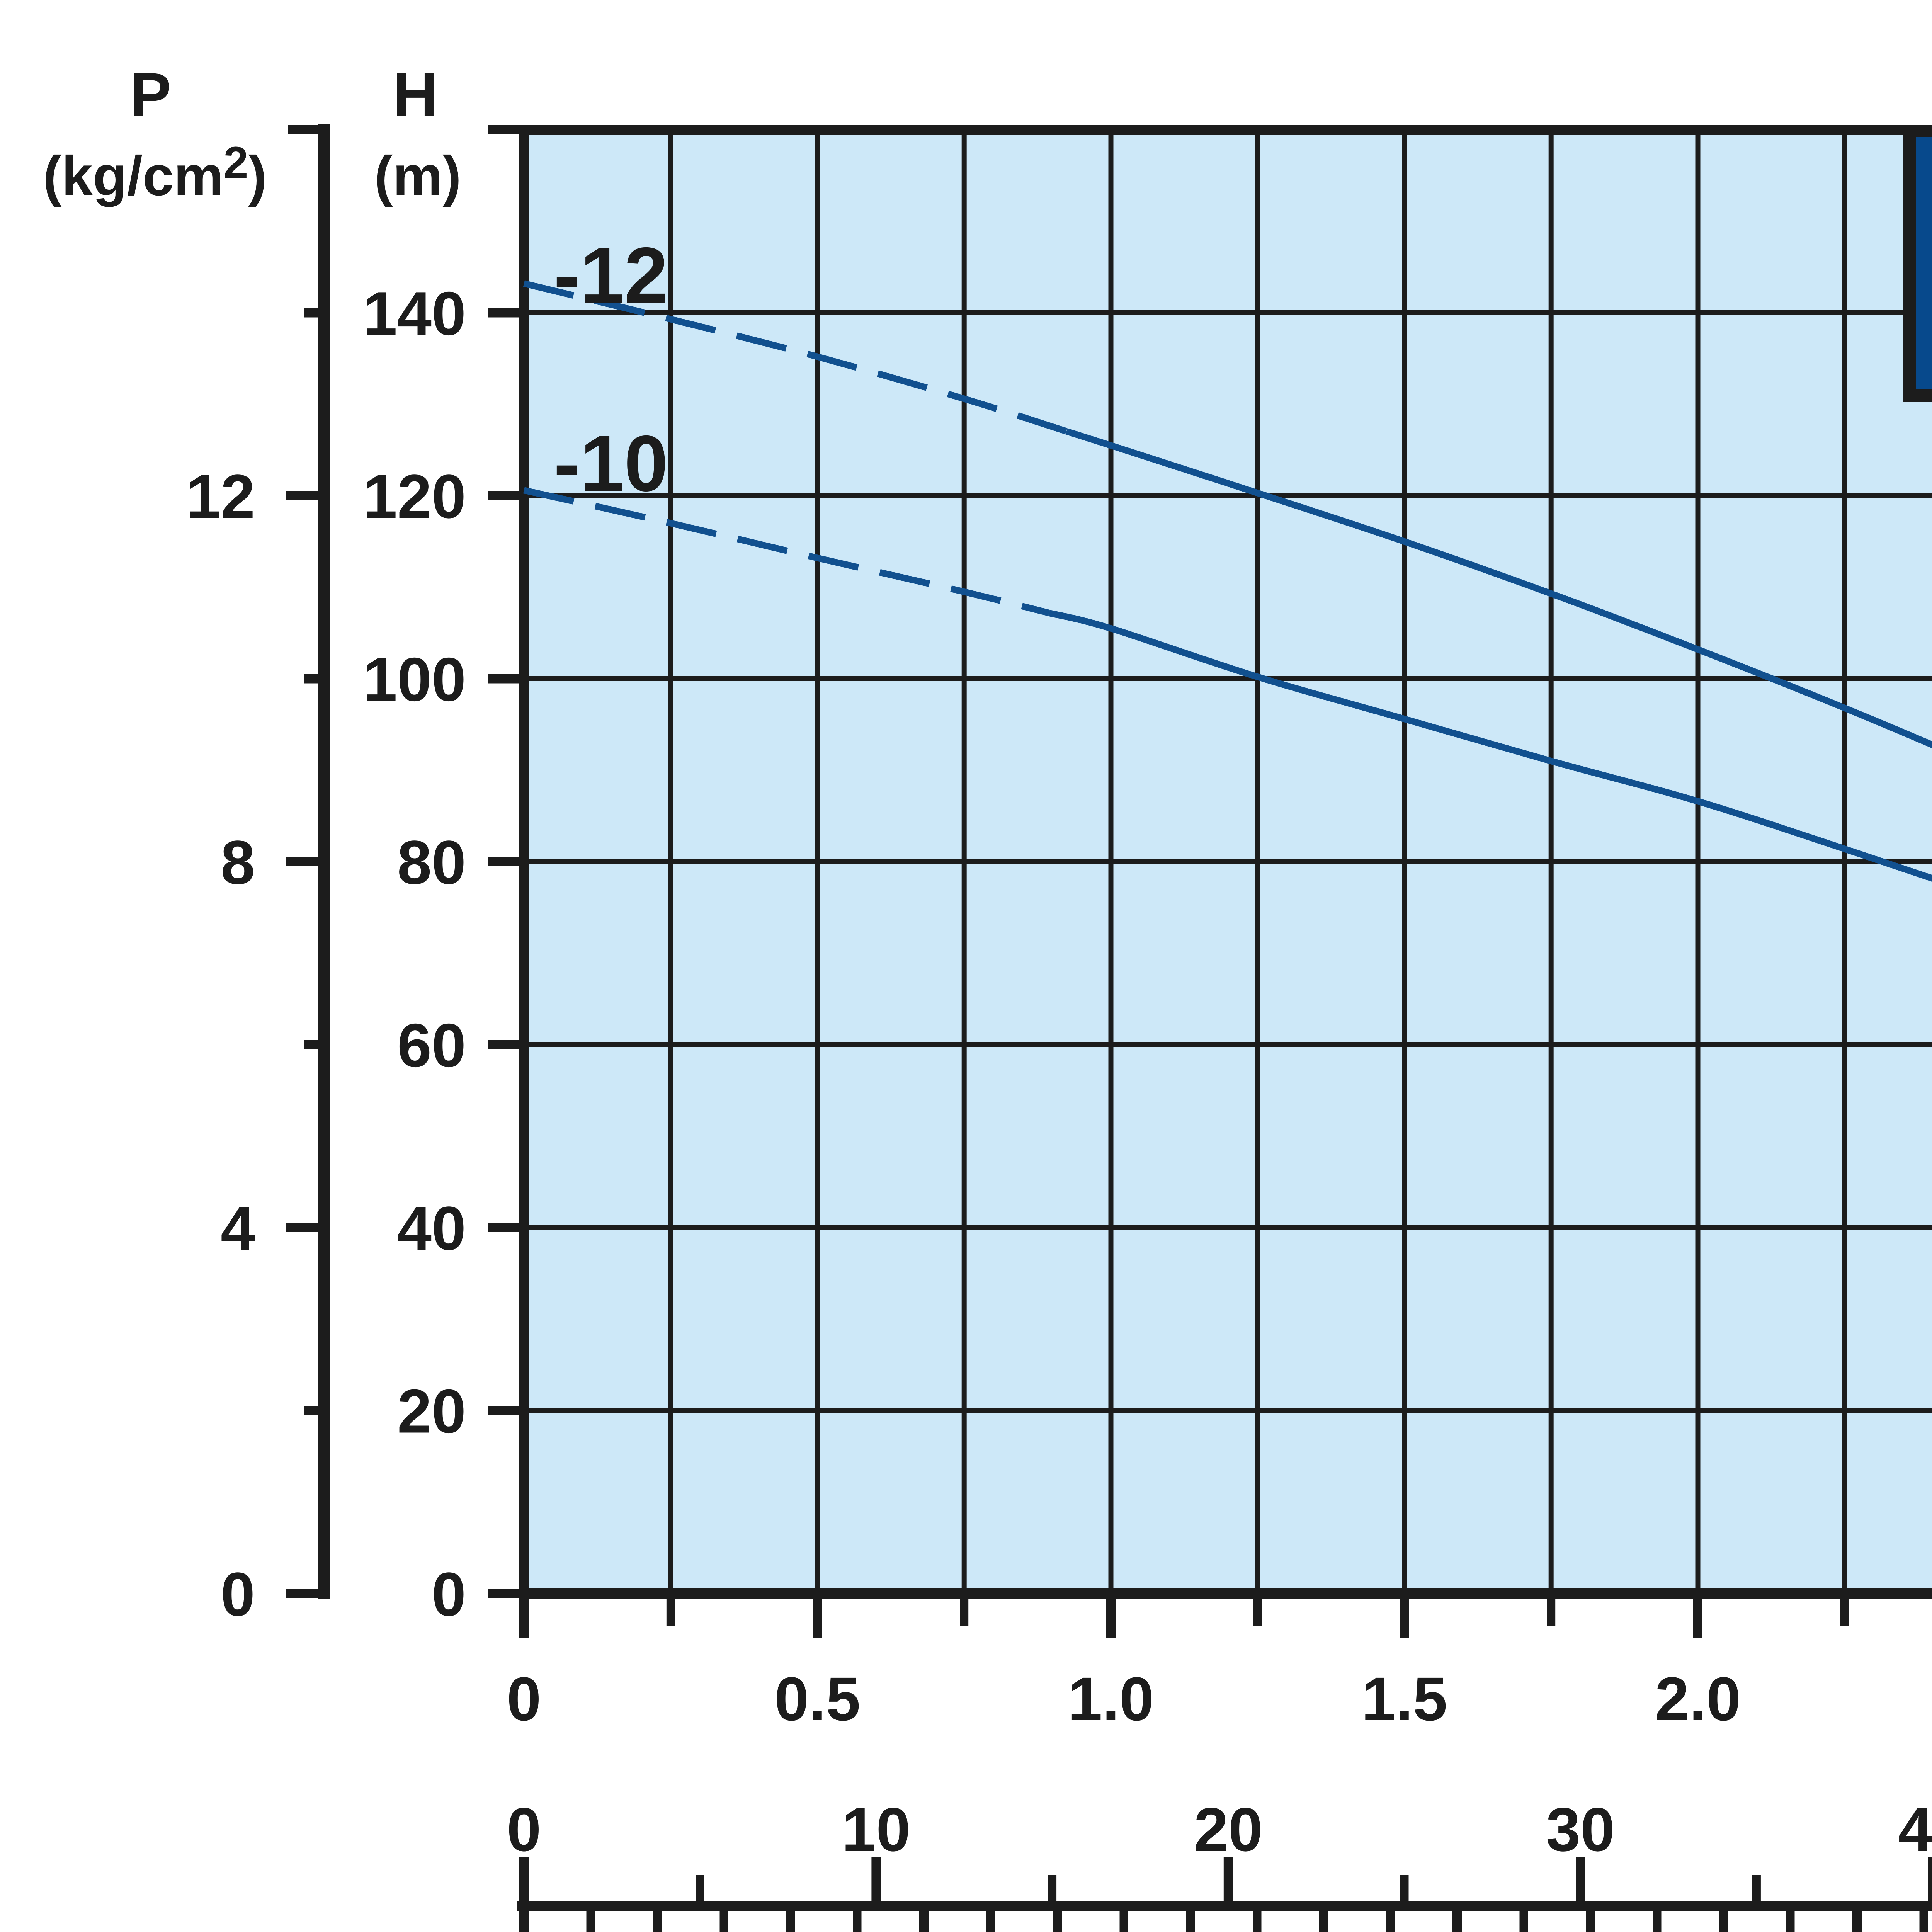 This screenshot has height=1932, width=1932. Describe the element at coordinates (238, 863) in the screenshot. I see `svg-text: 8` at that location.